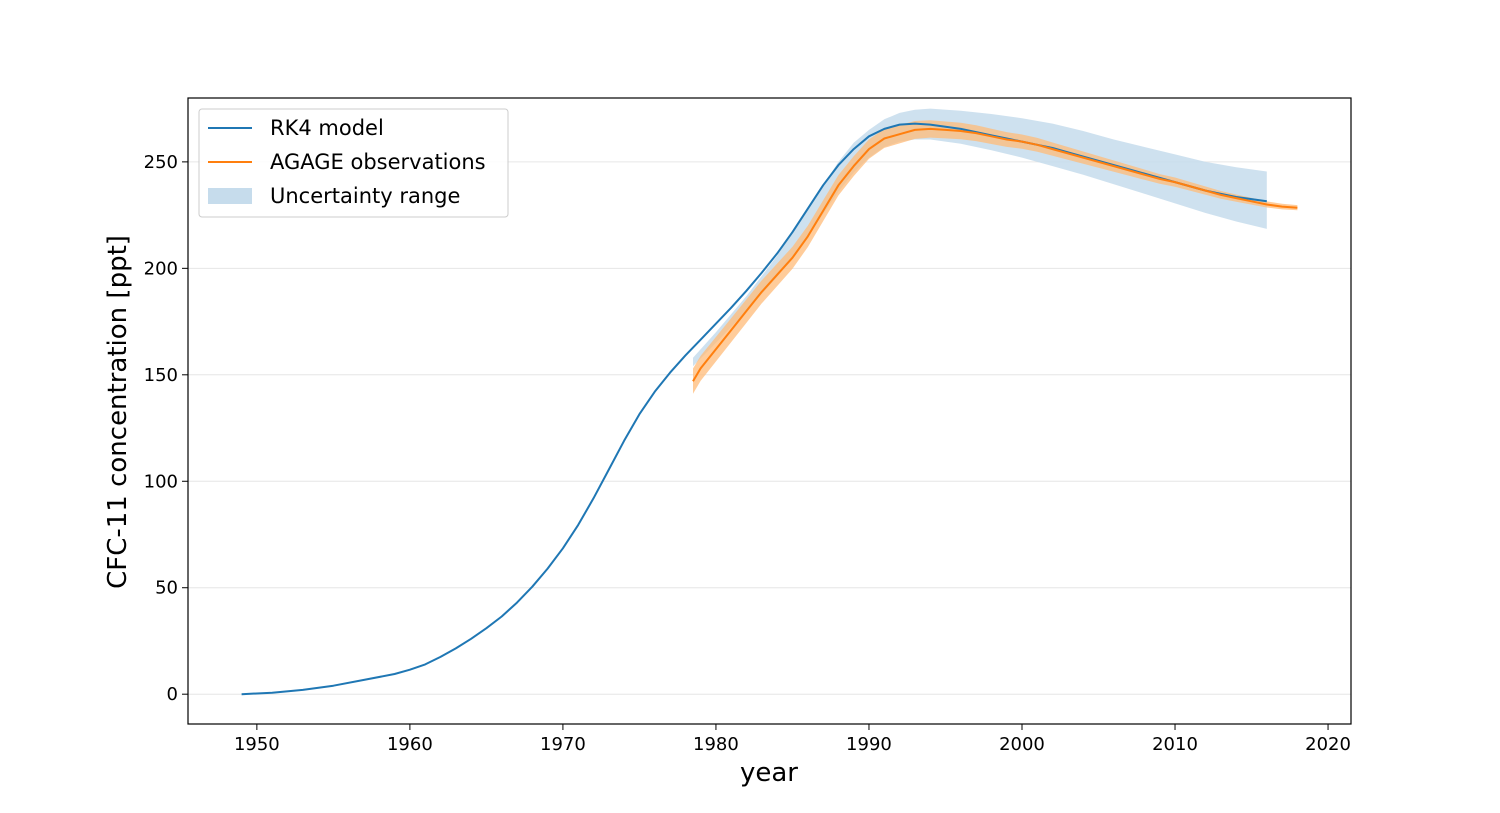 The width and height of the screenshot is (1500, 813). I want to click on uncertainty-band-layer, so click(995, 251).